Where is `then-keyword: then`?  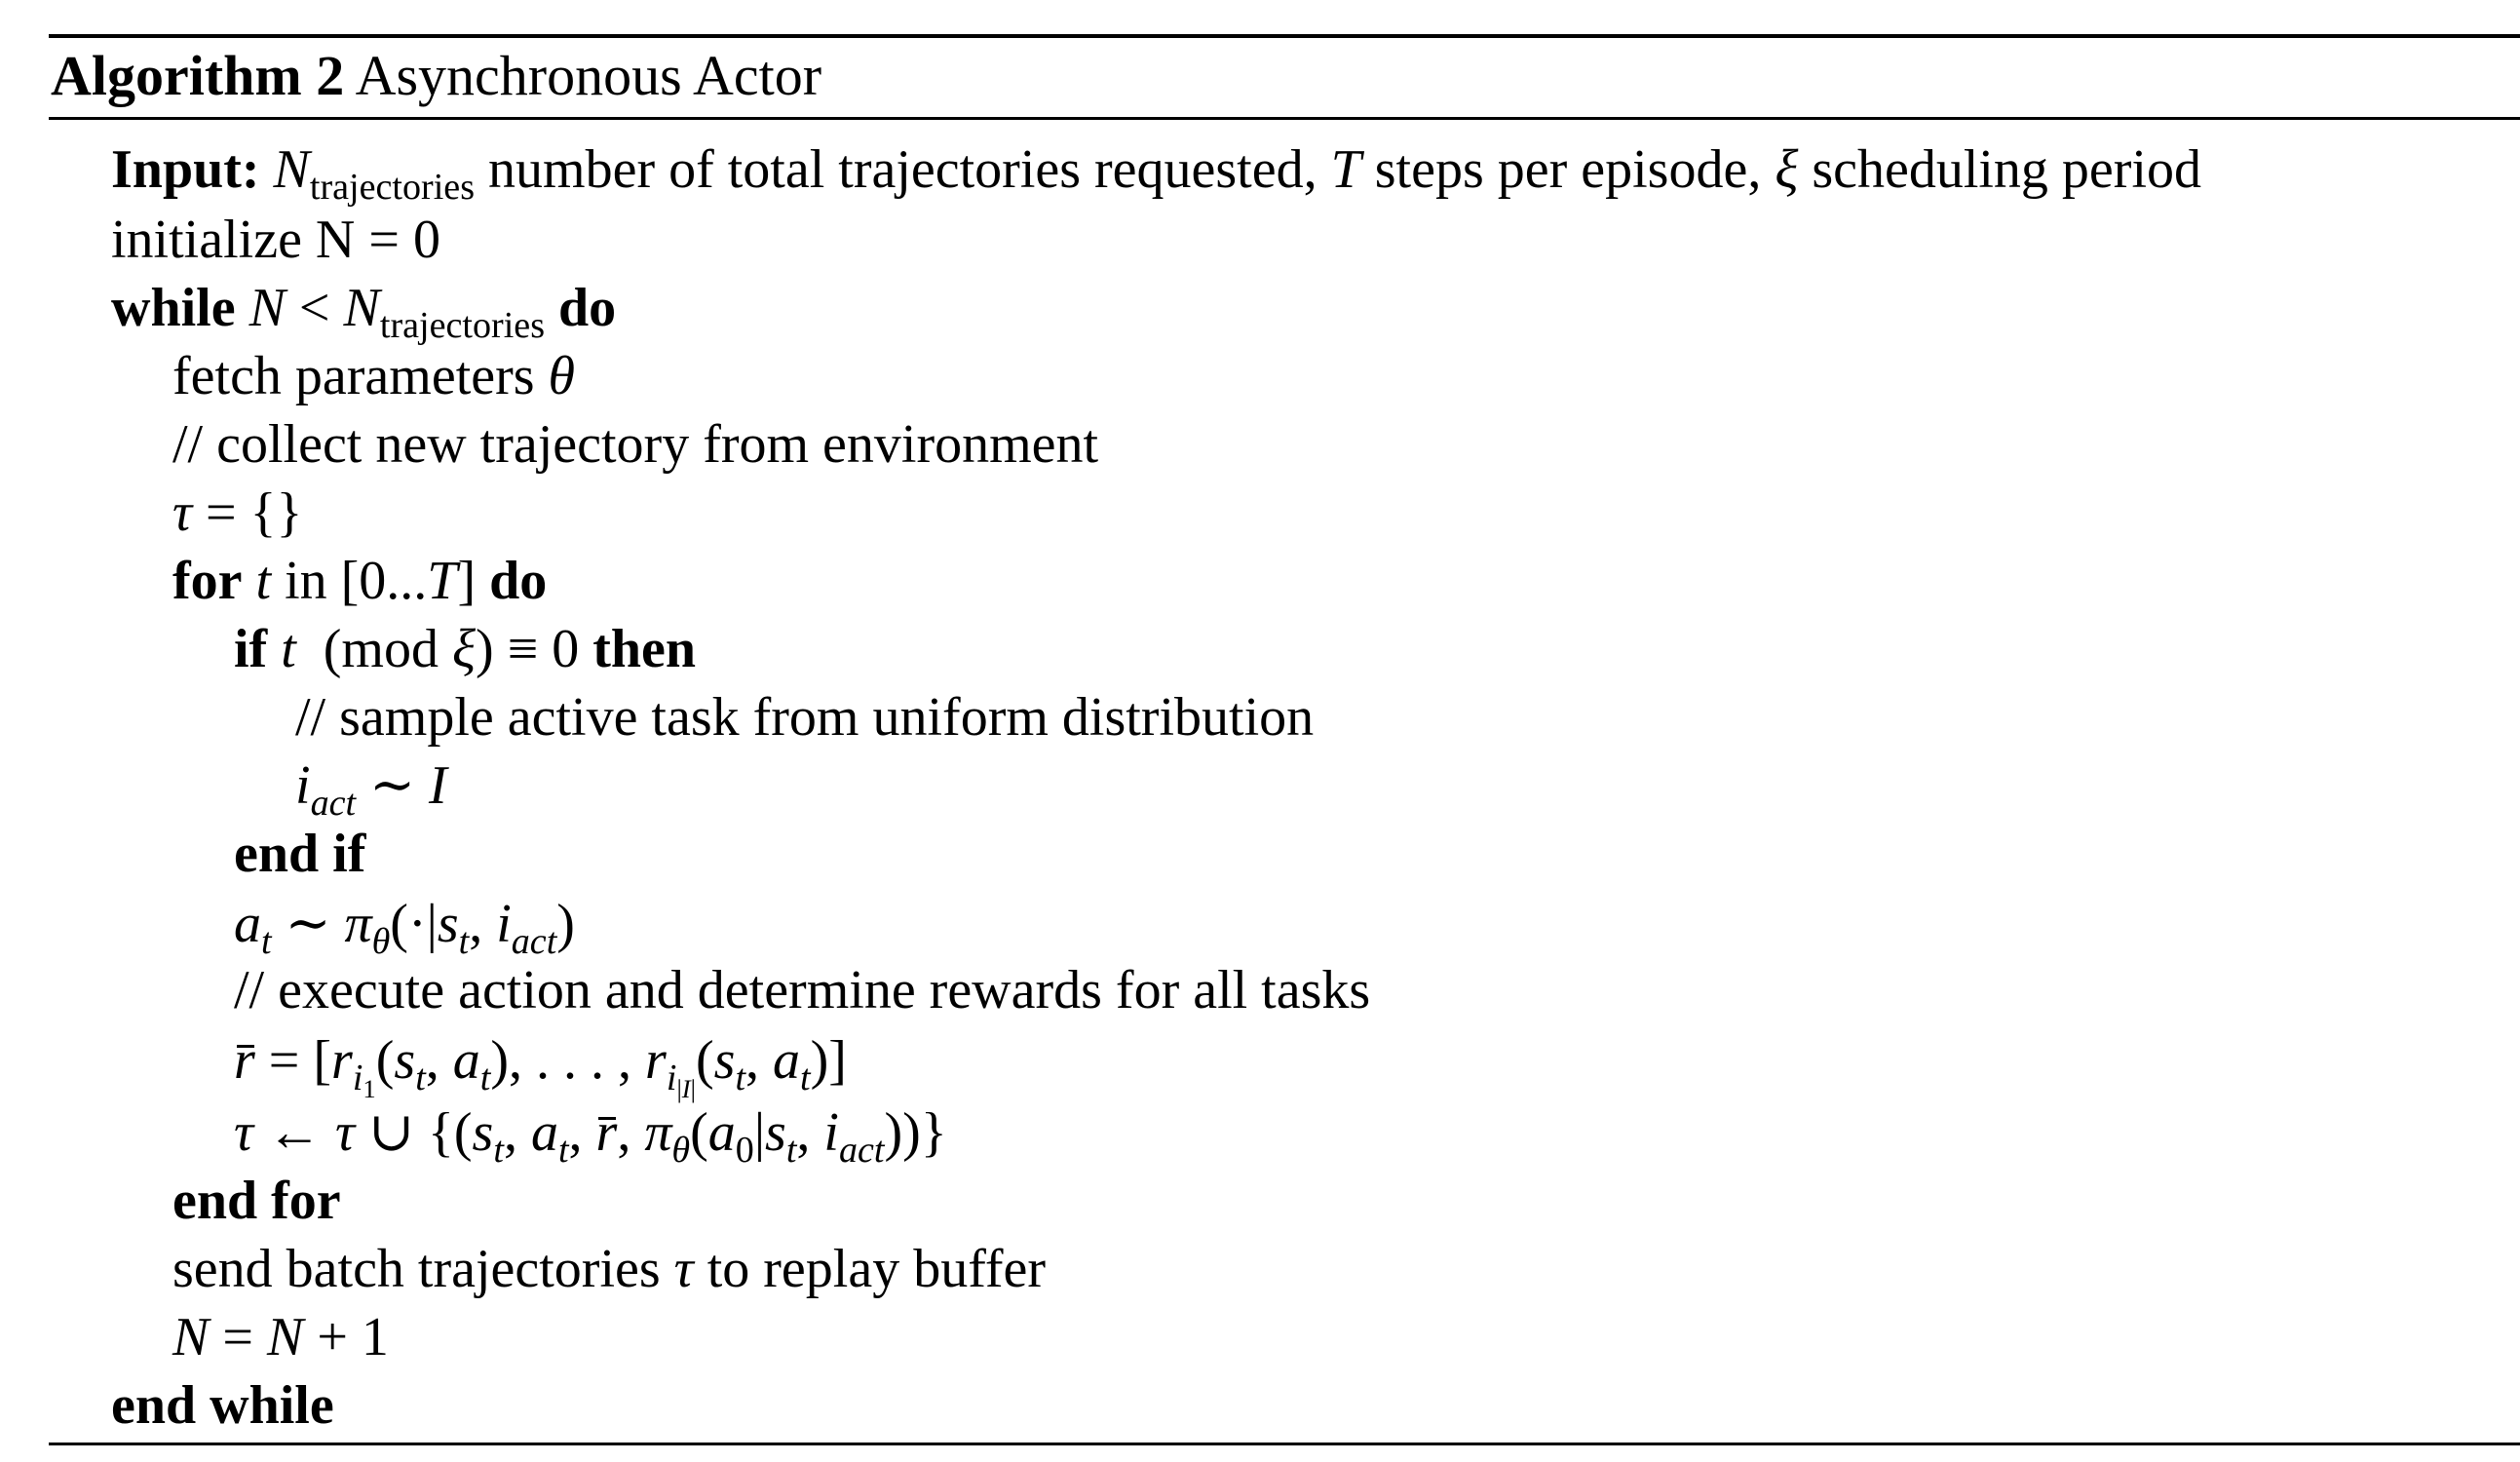 then-keyword: then is located at coordinates (644, 649).